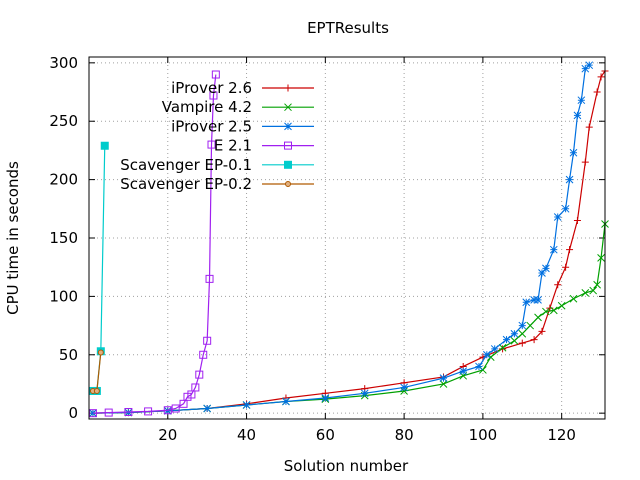 This screenshot has height=480, width=640. Describe the element at coordinates (242, 126) in the screenshot. I see `legend-item: iProver 2.5` at that location.